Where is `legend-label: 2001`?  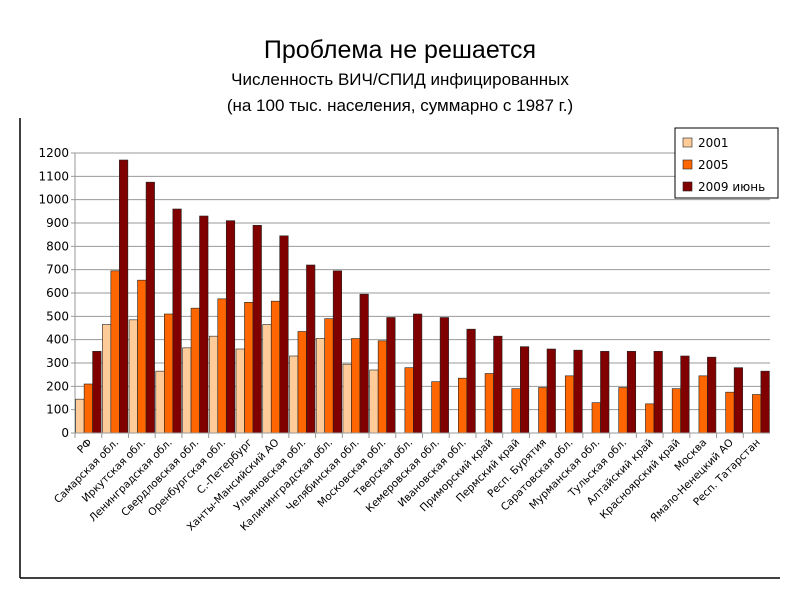
legend-label: 2001 is located at coordinates (713, 143).